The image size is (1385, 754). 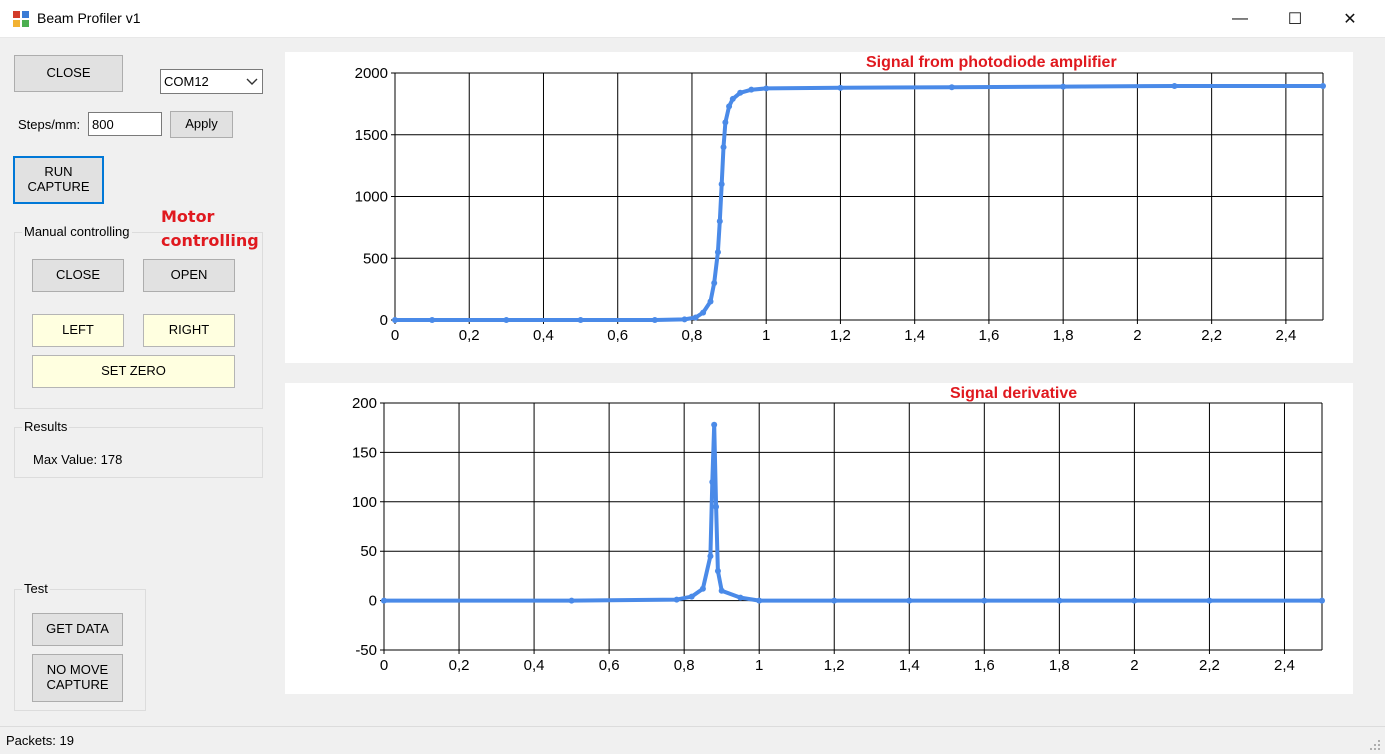 What do you see at coordinates (58, 172) in the screenshot?
I see `run-capture-label-1: RUN` at bounding box center [58, 172].